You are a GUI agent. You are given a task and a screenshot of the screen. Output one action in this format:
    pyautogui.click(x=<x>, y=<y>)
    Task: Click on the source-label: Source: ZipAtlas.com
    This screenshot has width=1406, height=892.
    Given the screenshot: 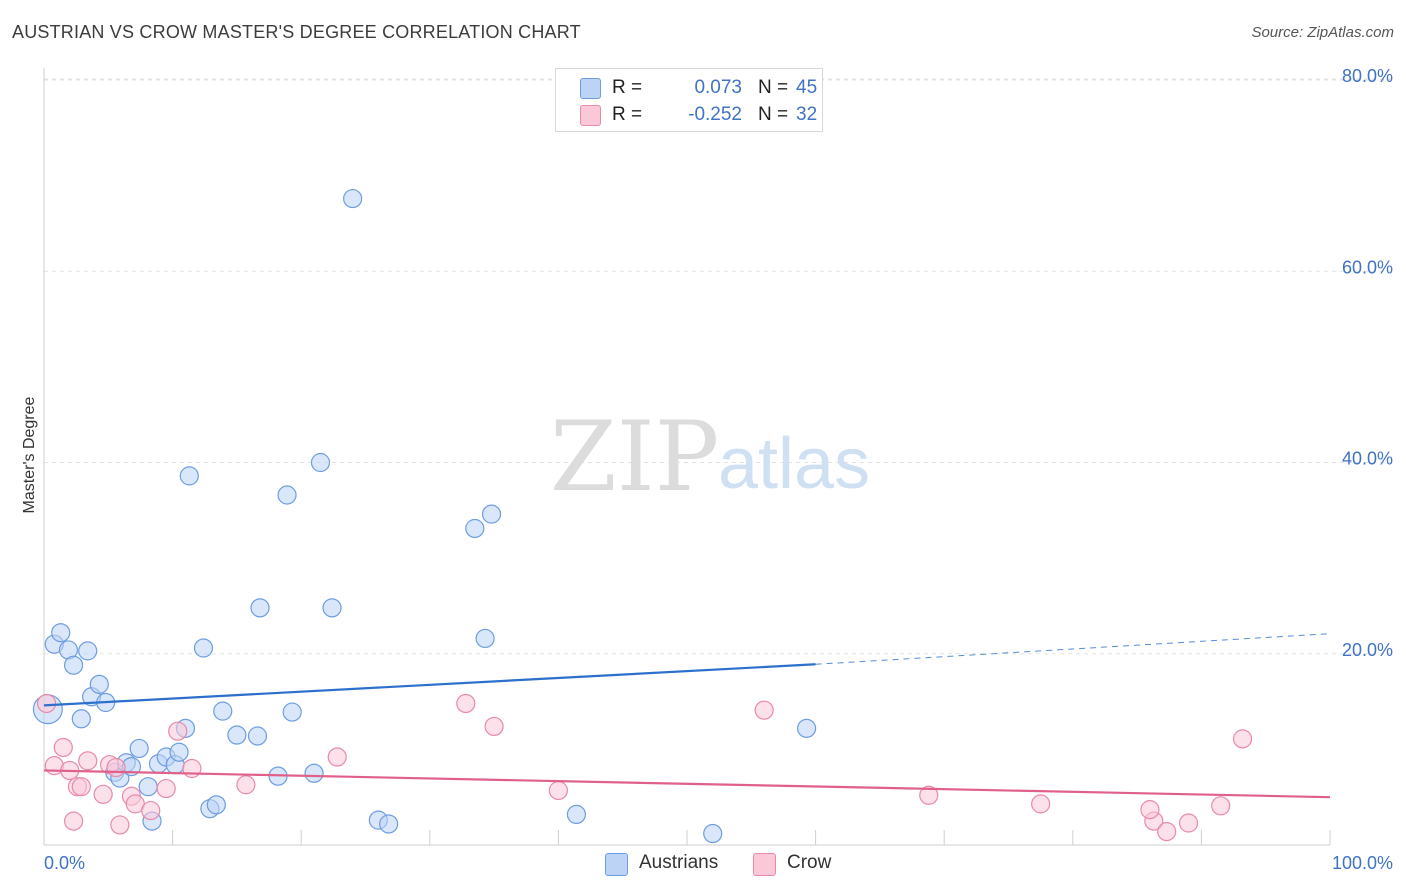 What is the action you would take?
    pyautogui.click(x=1322, y=32)
    